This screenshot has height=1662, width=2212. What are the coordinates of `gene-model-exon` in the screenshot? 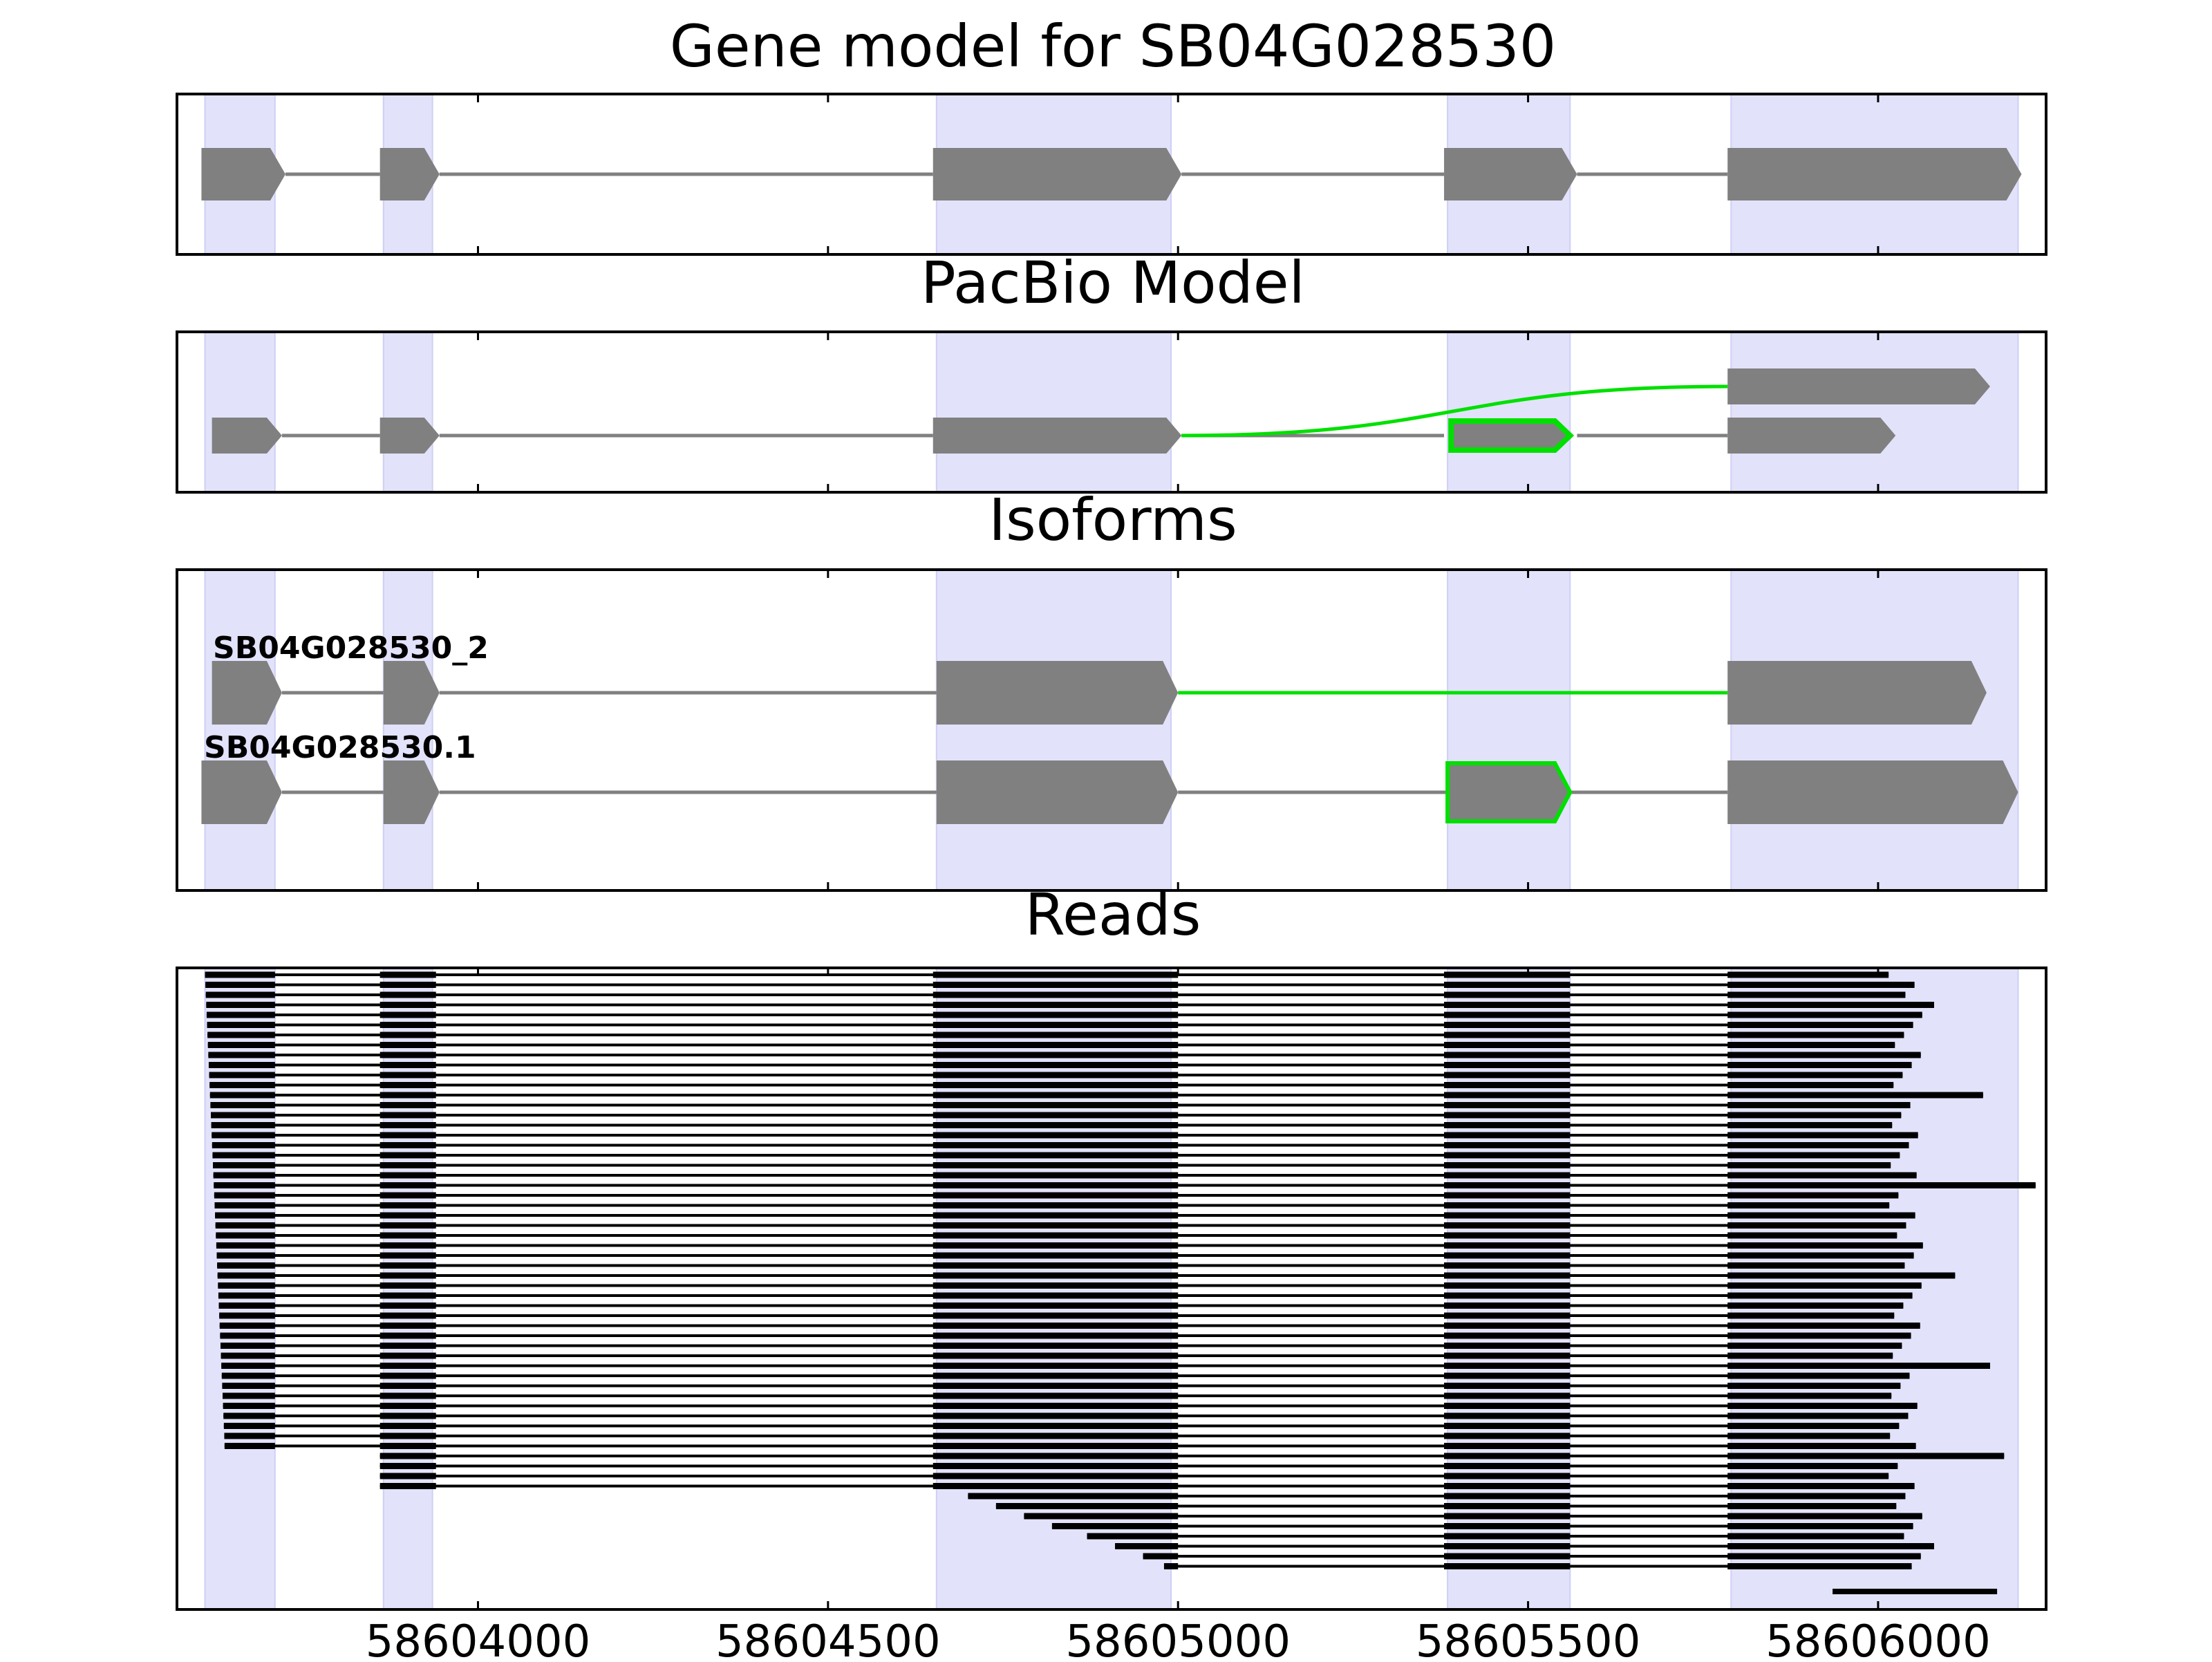 It's located at (243, 174).